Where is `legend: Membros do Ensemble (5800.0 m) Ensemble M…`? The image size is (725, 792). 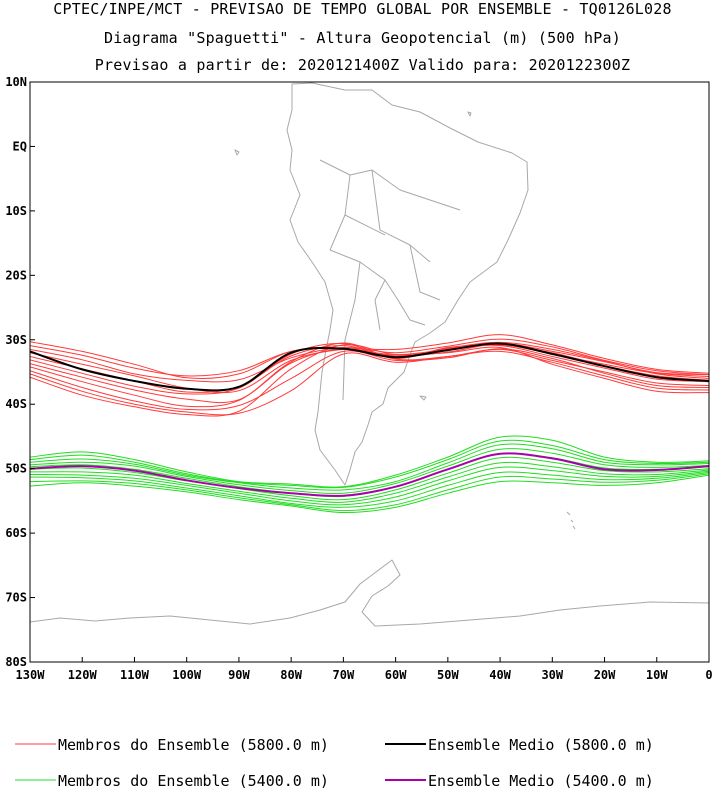
legend: Membros do Ensemble (5800.0 m) Ensemble M… is located at coordinates (334, 763).